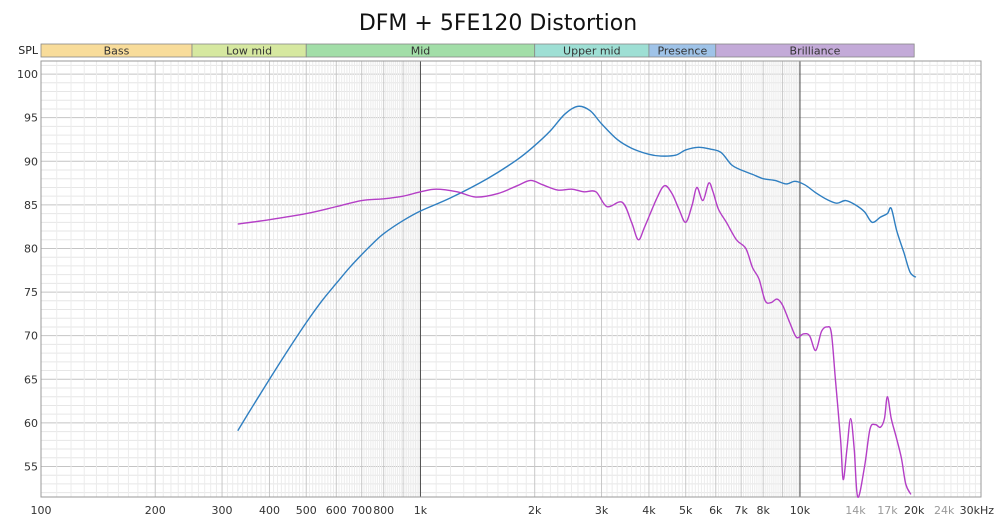 This screenshot has height=522, width=1000. I want to click on x-tick-label: 3k, so click(602, 510).